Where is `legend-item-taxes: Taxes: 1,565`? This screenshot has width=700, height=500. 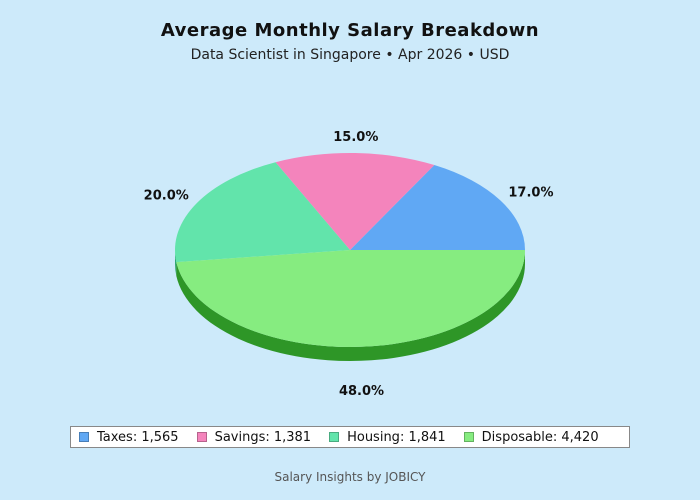
legend-item-taxes: Taxes: 1,565 is located at coordinates (129, 437).